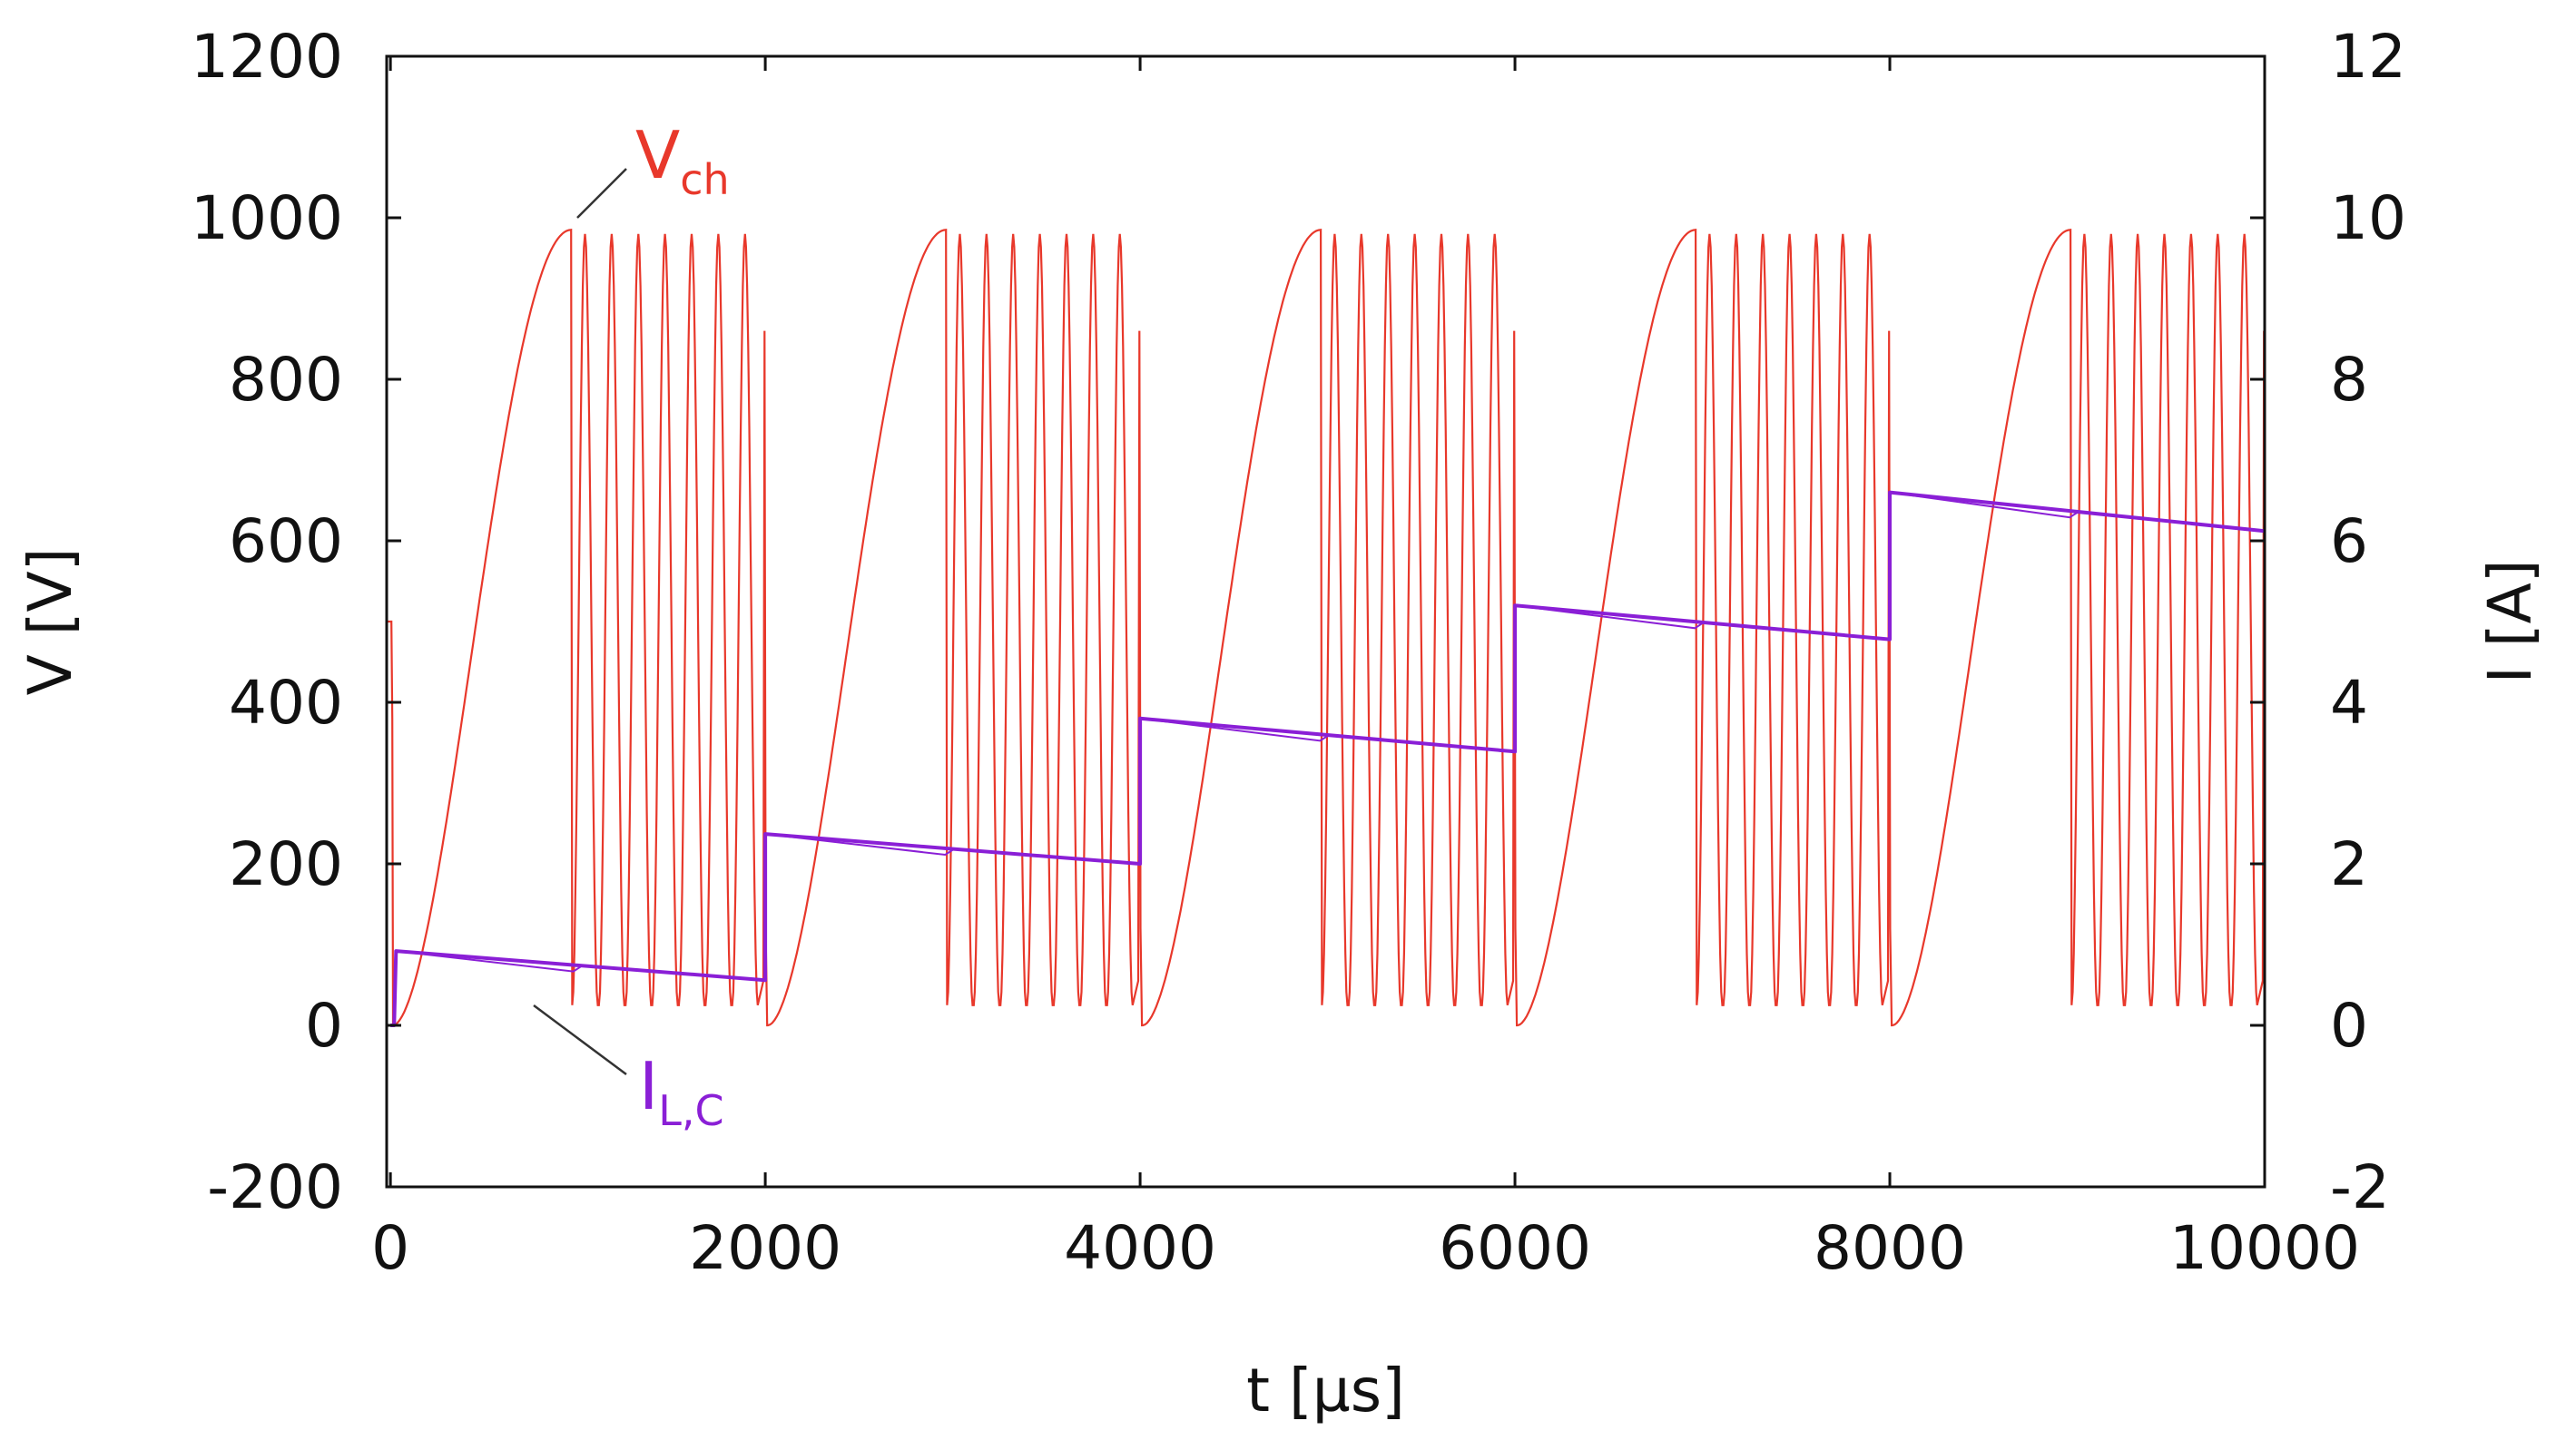 The width and height of the screenshot is (2576, 1450). What do you see at coordinates (286, 864) in the screenshot?
I see `y-left-tick-label: 200` at bounding box center [286, 864].